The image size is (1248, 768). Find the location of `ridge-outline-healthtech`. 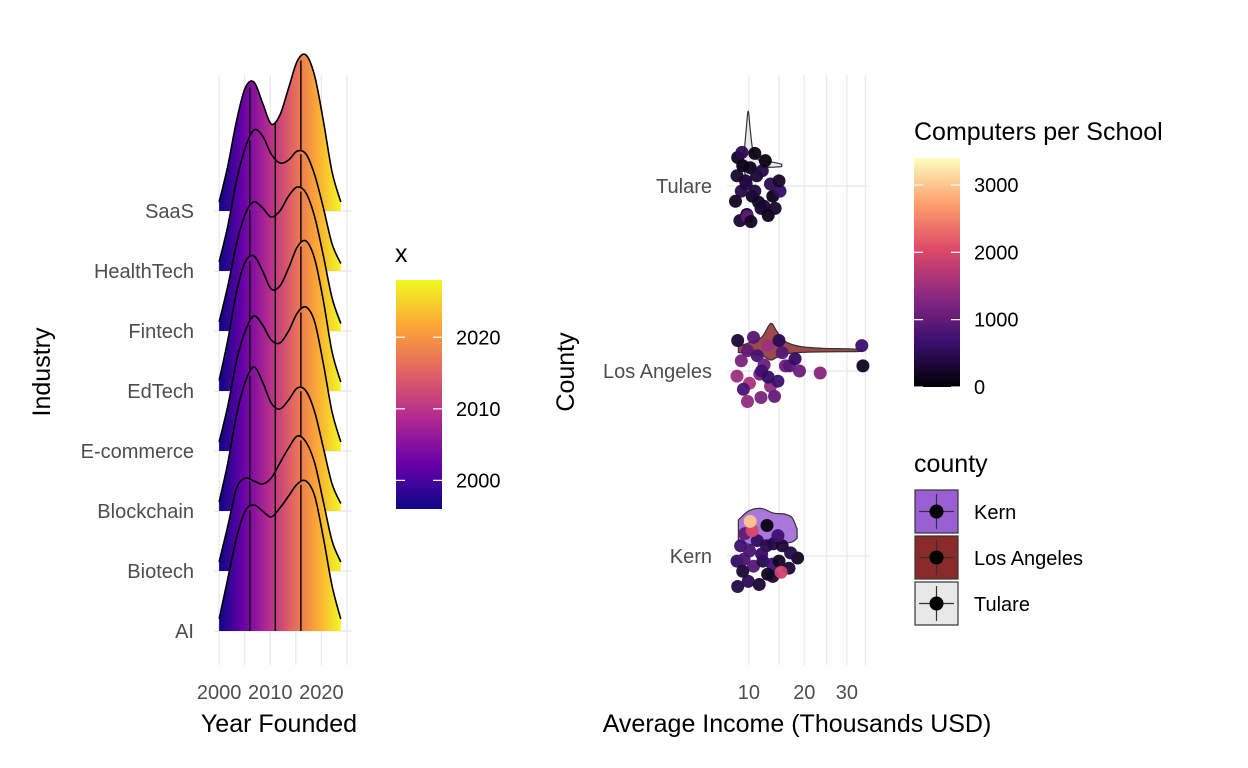

ridge-outline-healthtech is located at coordinates (280, 196).